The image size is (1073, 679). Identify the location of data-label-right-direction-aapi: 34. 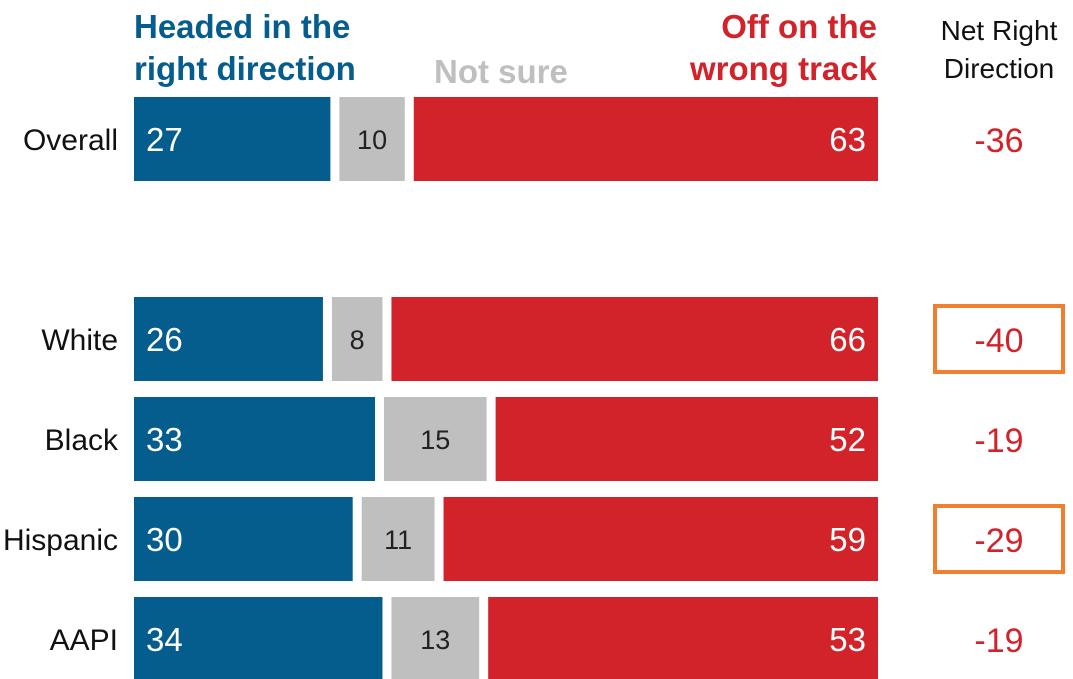
(164, 639).